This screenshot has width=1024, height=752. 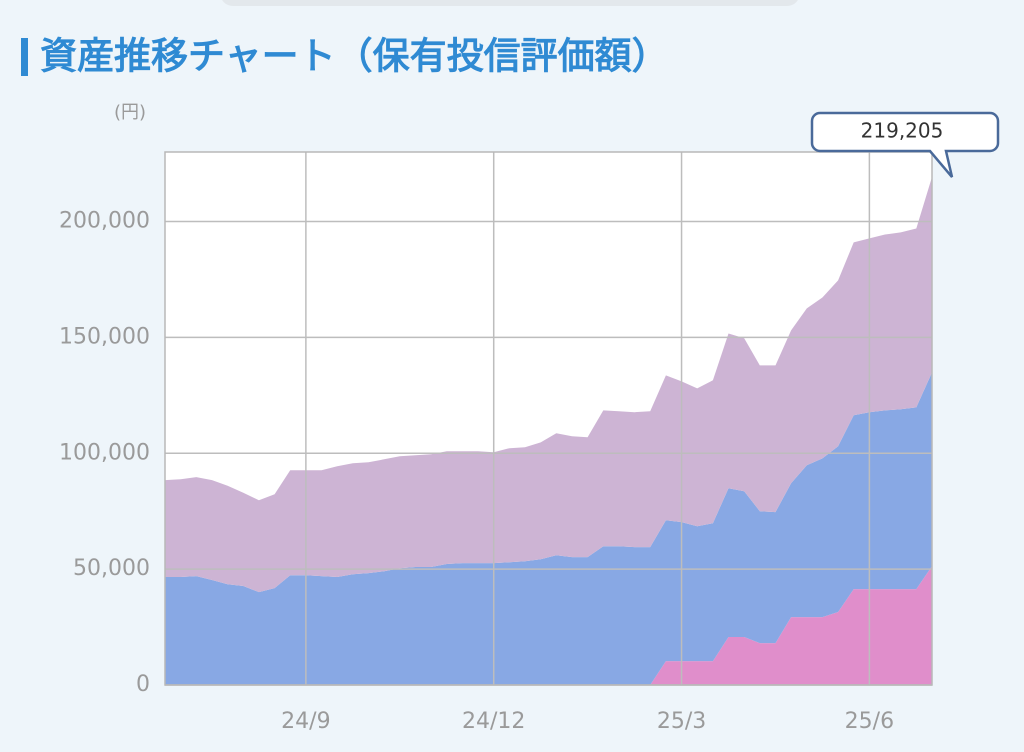 What do you see at coordinates (354, 56) in the screenshot?
I see `chart-title: 資産推移チャート（保有投信評価額）` at bounding box center [354, 56].